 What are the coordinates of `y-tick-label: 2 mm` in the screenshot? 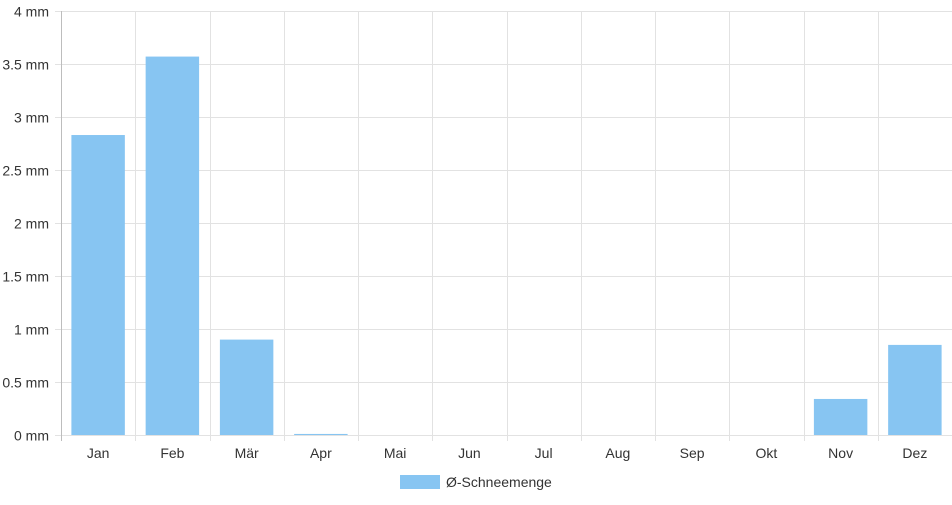 It's located at (31, 224).